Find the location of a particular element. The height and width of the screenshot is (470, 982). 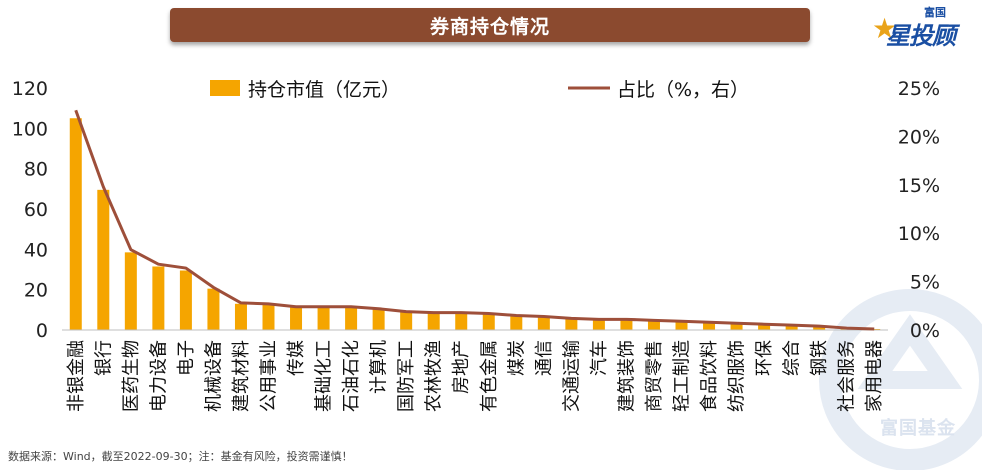

right-tick-label: 25% is located at coordinates (919, 89).